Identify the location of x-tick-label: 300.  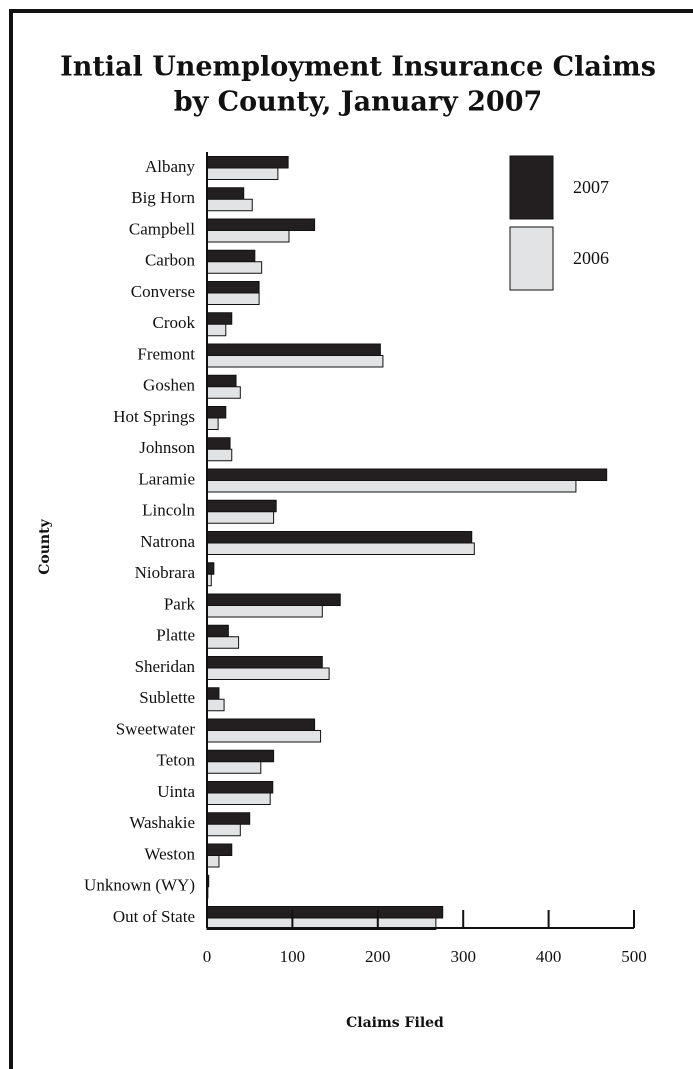
(463, 956).